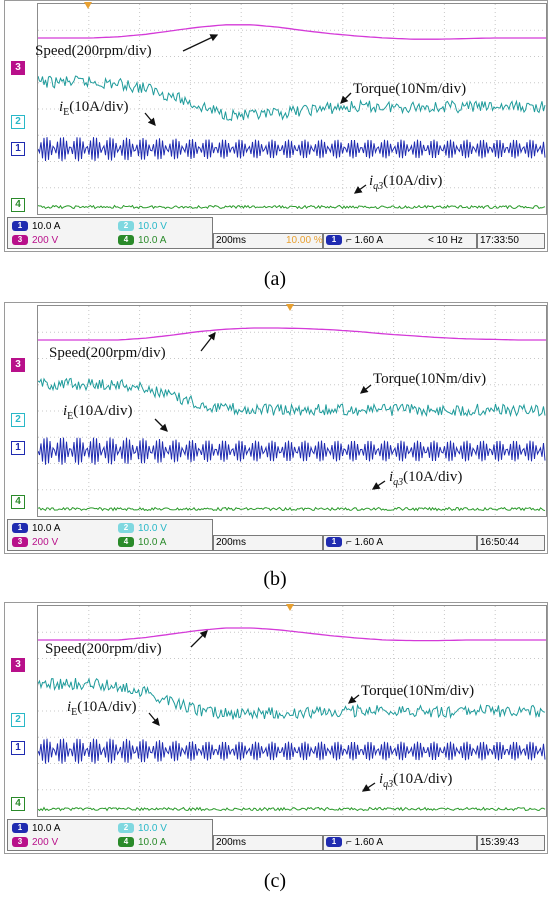 Image resolution: width=550 pixels, height=901 pixels. Describe the element at coordinates (292, 509) in the screenshot. I see `iq3-trace-b` at that location.